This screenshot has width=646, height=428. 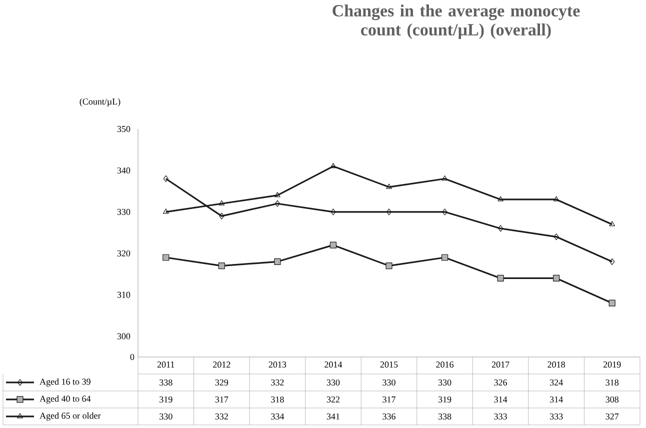 I want to click on data-label: 329, so click(x=221, y=382).